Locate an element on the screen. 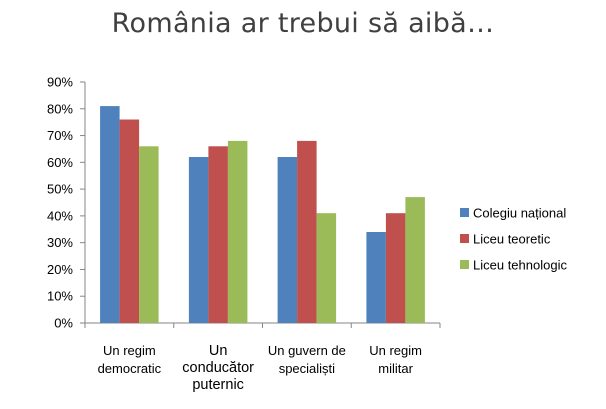 The width and height of the screenshot is (606, 409). x-tick-label: Un regim democratic is located at coordinates (130, 359).